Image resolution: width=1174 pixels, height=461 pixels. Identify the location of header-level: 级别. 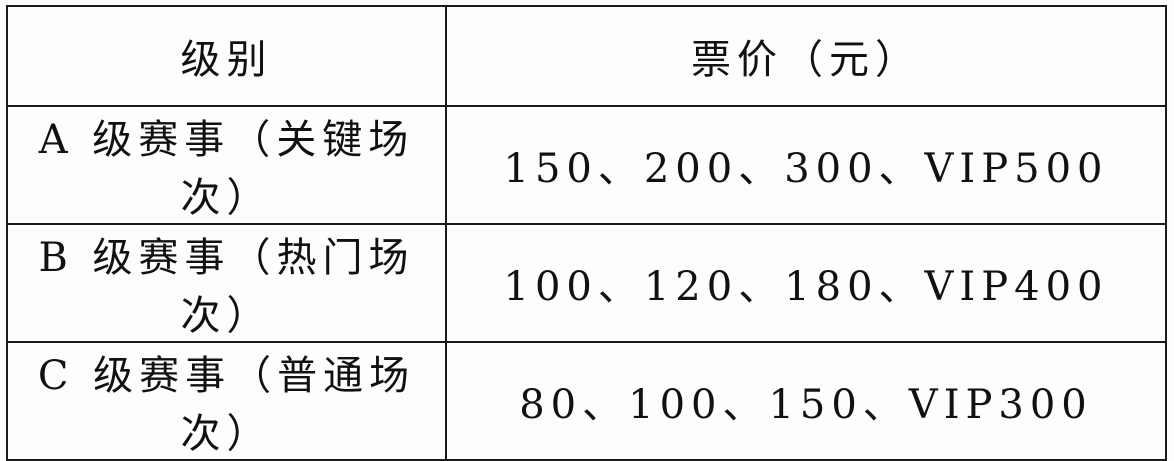
(226, 56).